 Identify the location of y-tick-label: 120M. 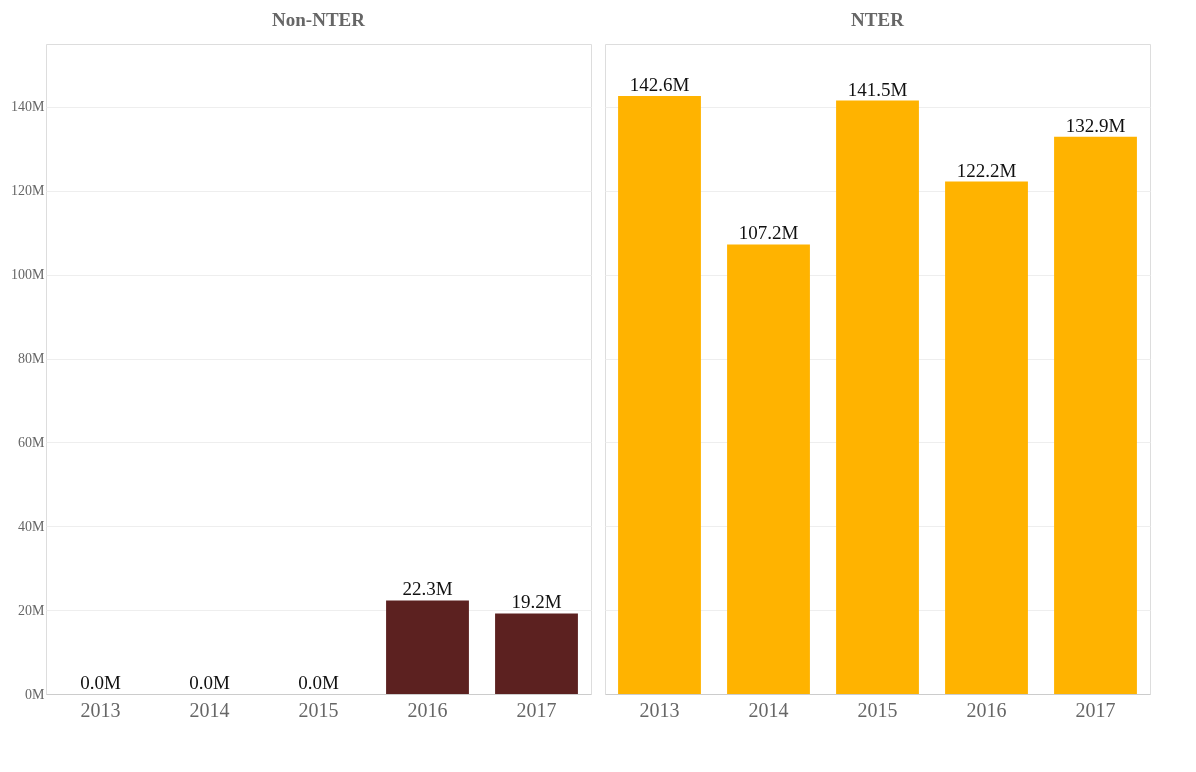
(28, 191).